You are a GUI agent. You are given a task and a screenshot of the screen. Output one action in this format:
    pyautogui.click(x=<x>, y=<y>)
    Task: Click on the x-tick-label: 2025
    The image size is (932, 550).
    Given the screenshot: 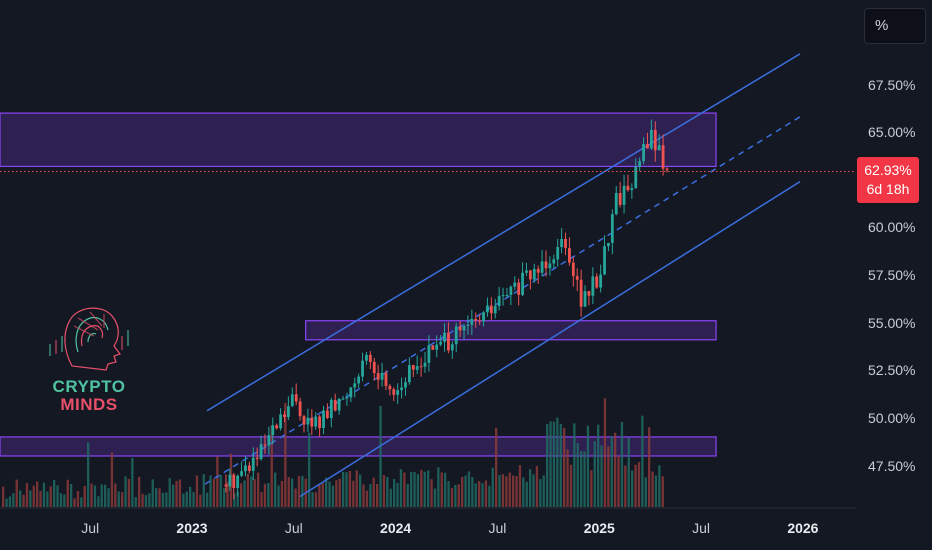 What is the action you would take?
    pyautogui.click(x=599, y=528)
    